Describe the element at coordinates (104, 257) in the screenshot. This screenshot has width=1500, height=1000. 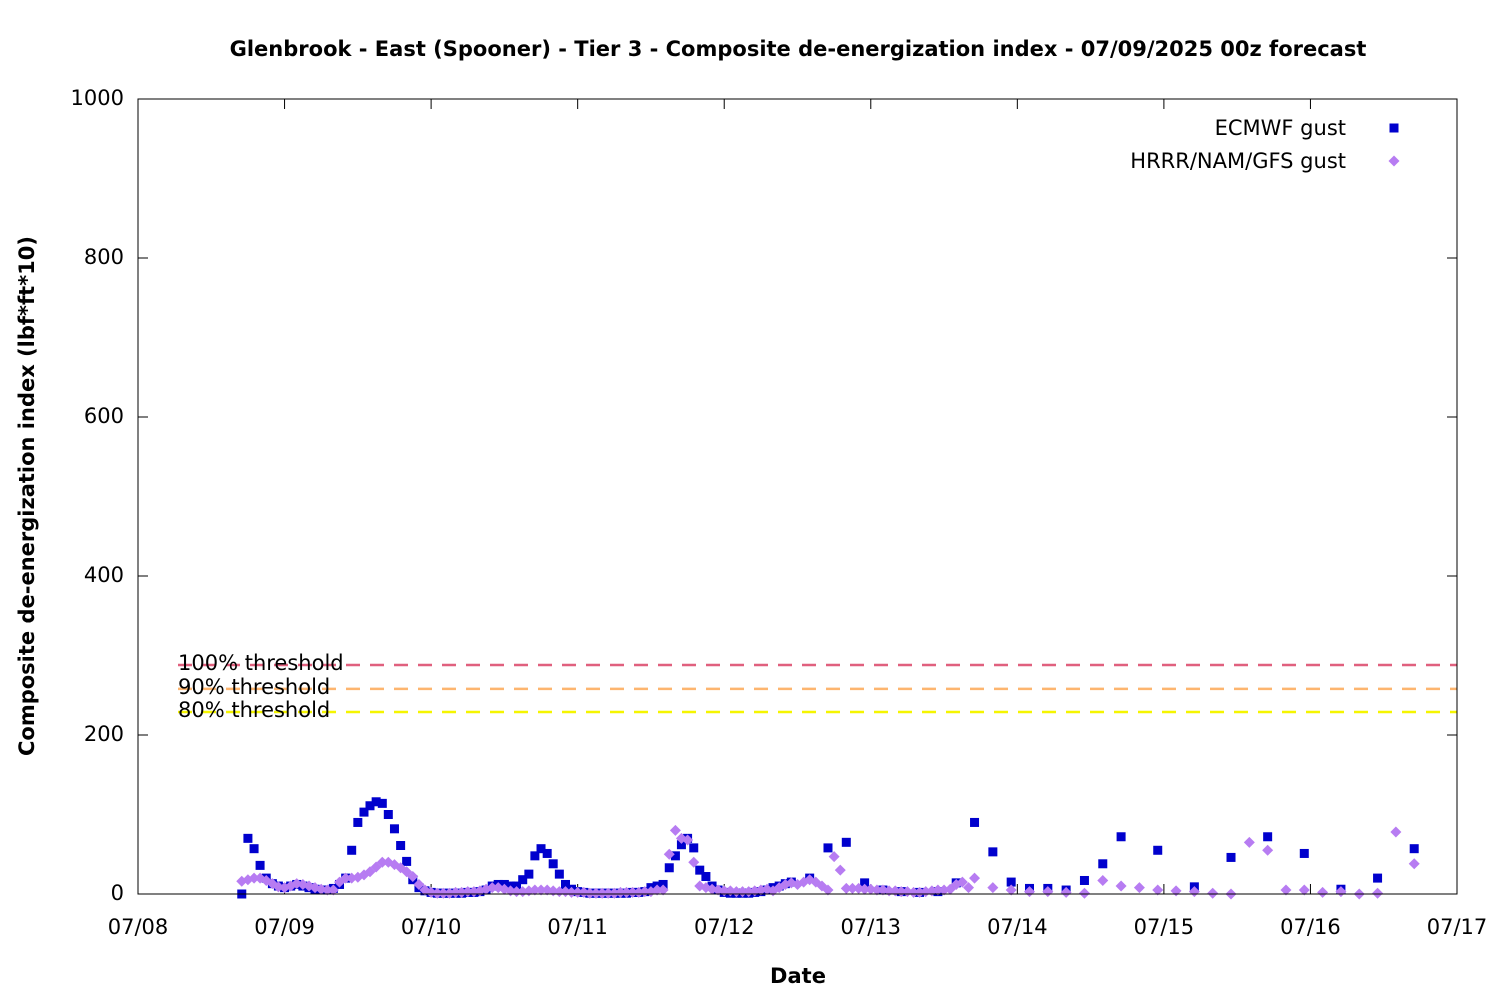
I see `y-tick-label: 800` at that location.